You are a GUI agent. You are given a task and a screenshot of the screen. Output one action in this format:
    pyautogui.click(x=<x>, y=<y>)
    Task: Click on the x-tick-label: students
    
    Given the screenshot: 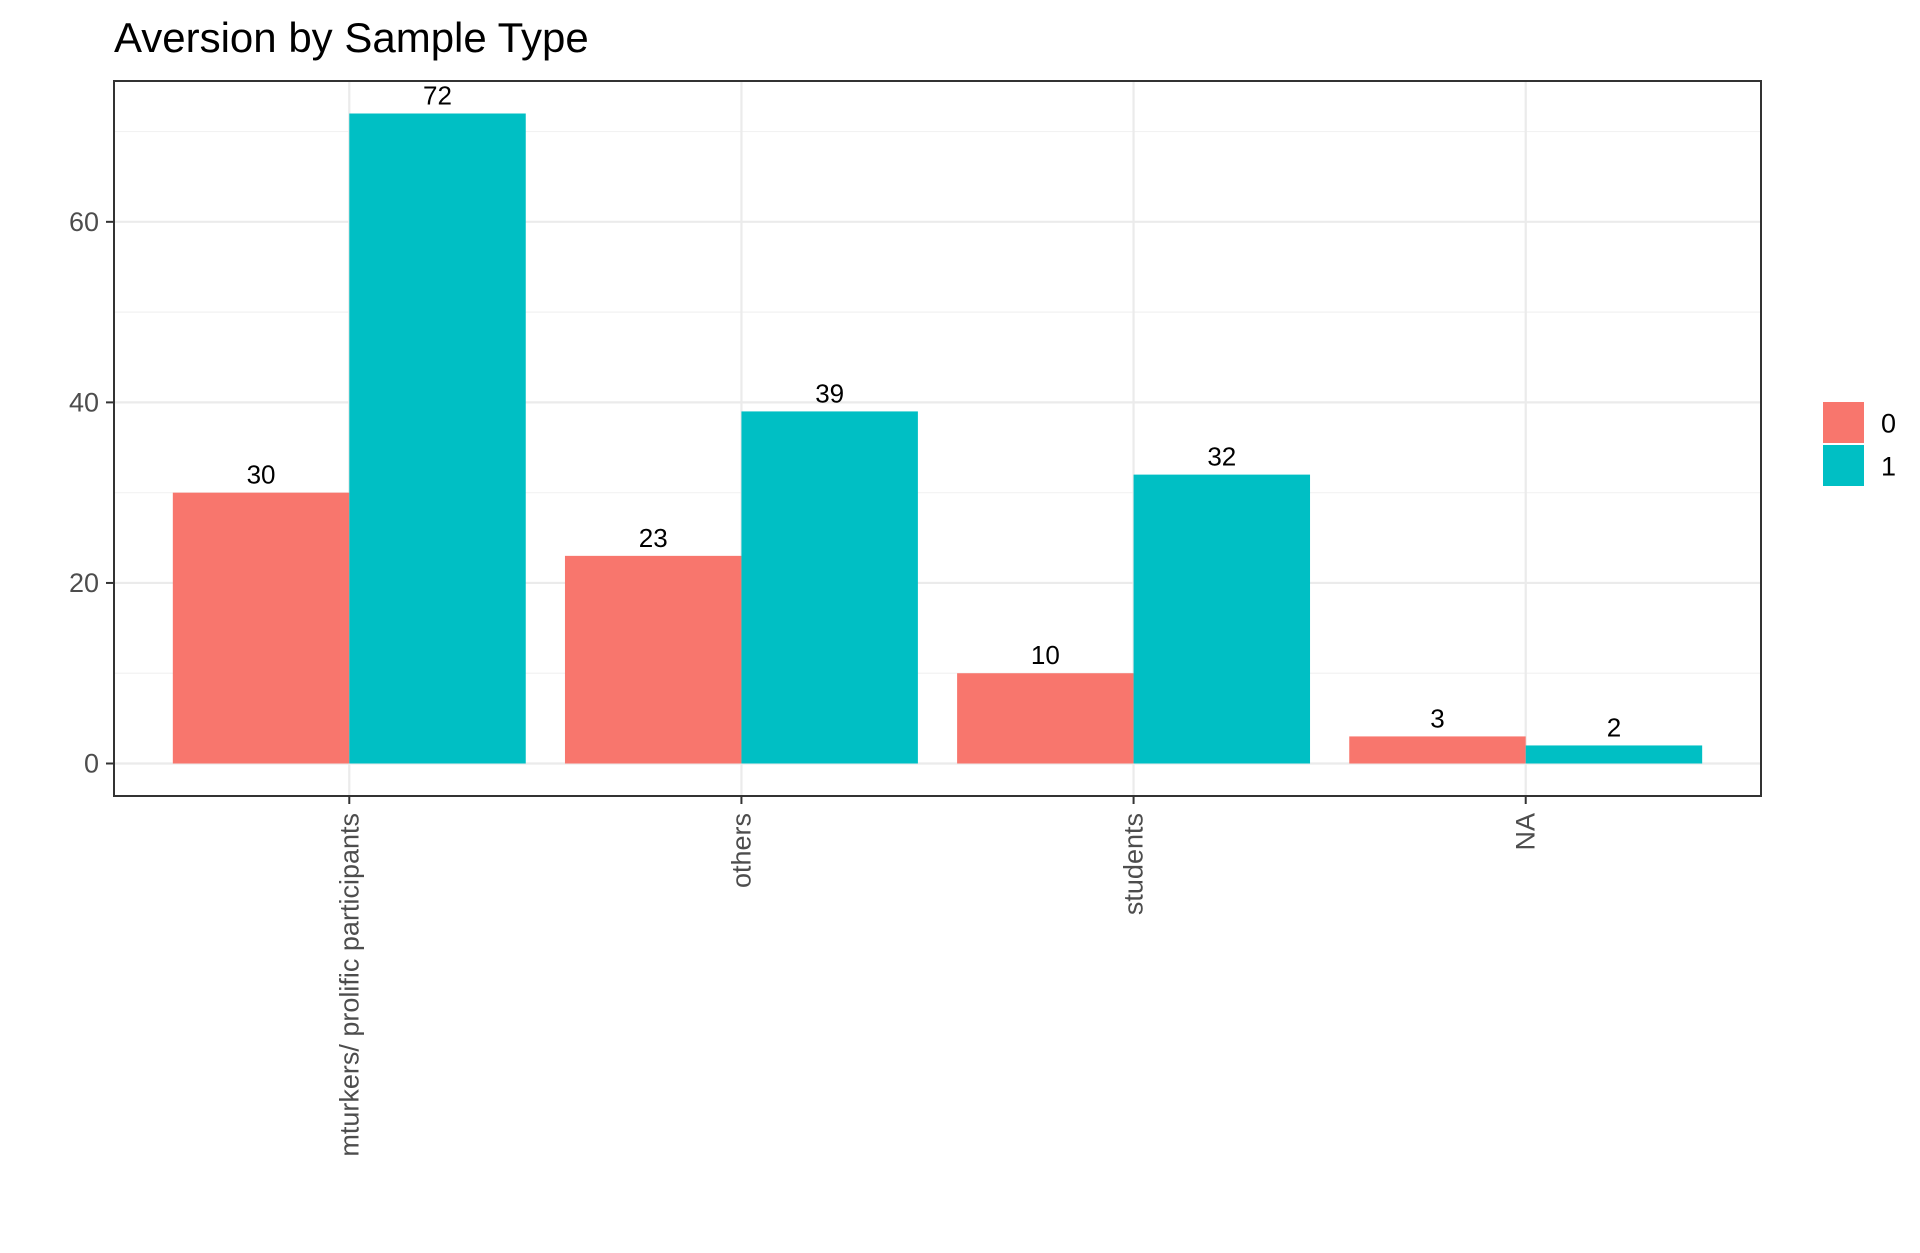 What is the action you would take?
    pyautogui.click(x=1134, y=864)
    